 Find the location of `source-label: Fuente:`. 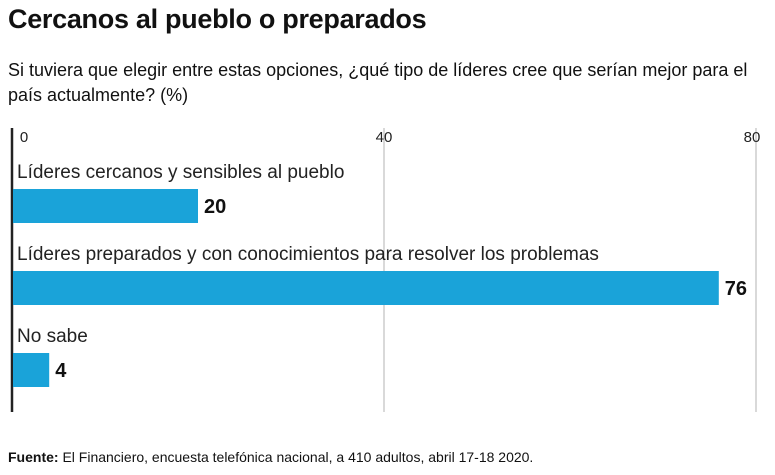

source-label: Fuente: is located at coordinates (33, 457).